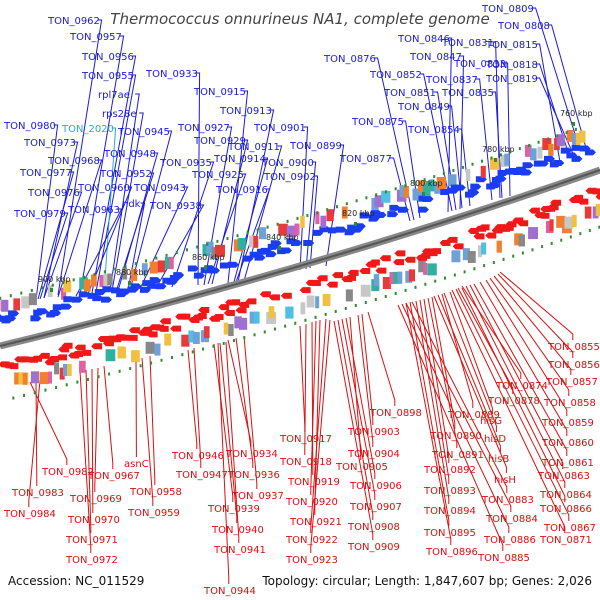  I want to click on bottom-gene-label: TON_0921, so click(315, 522).